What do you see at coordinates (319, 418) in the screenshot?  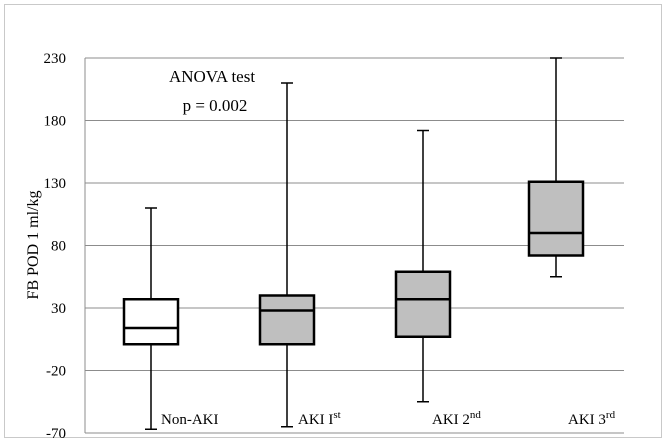 I see `category-label: AKI Ist` at bounding box center [319, 418].